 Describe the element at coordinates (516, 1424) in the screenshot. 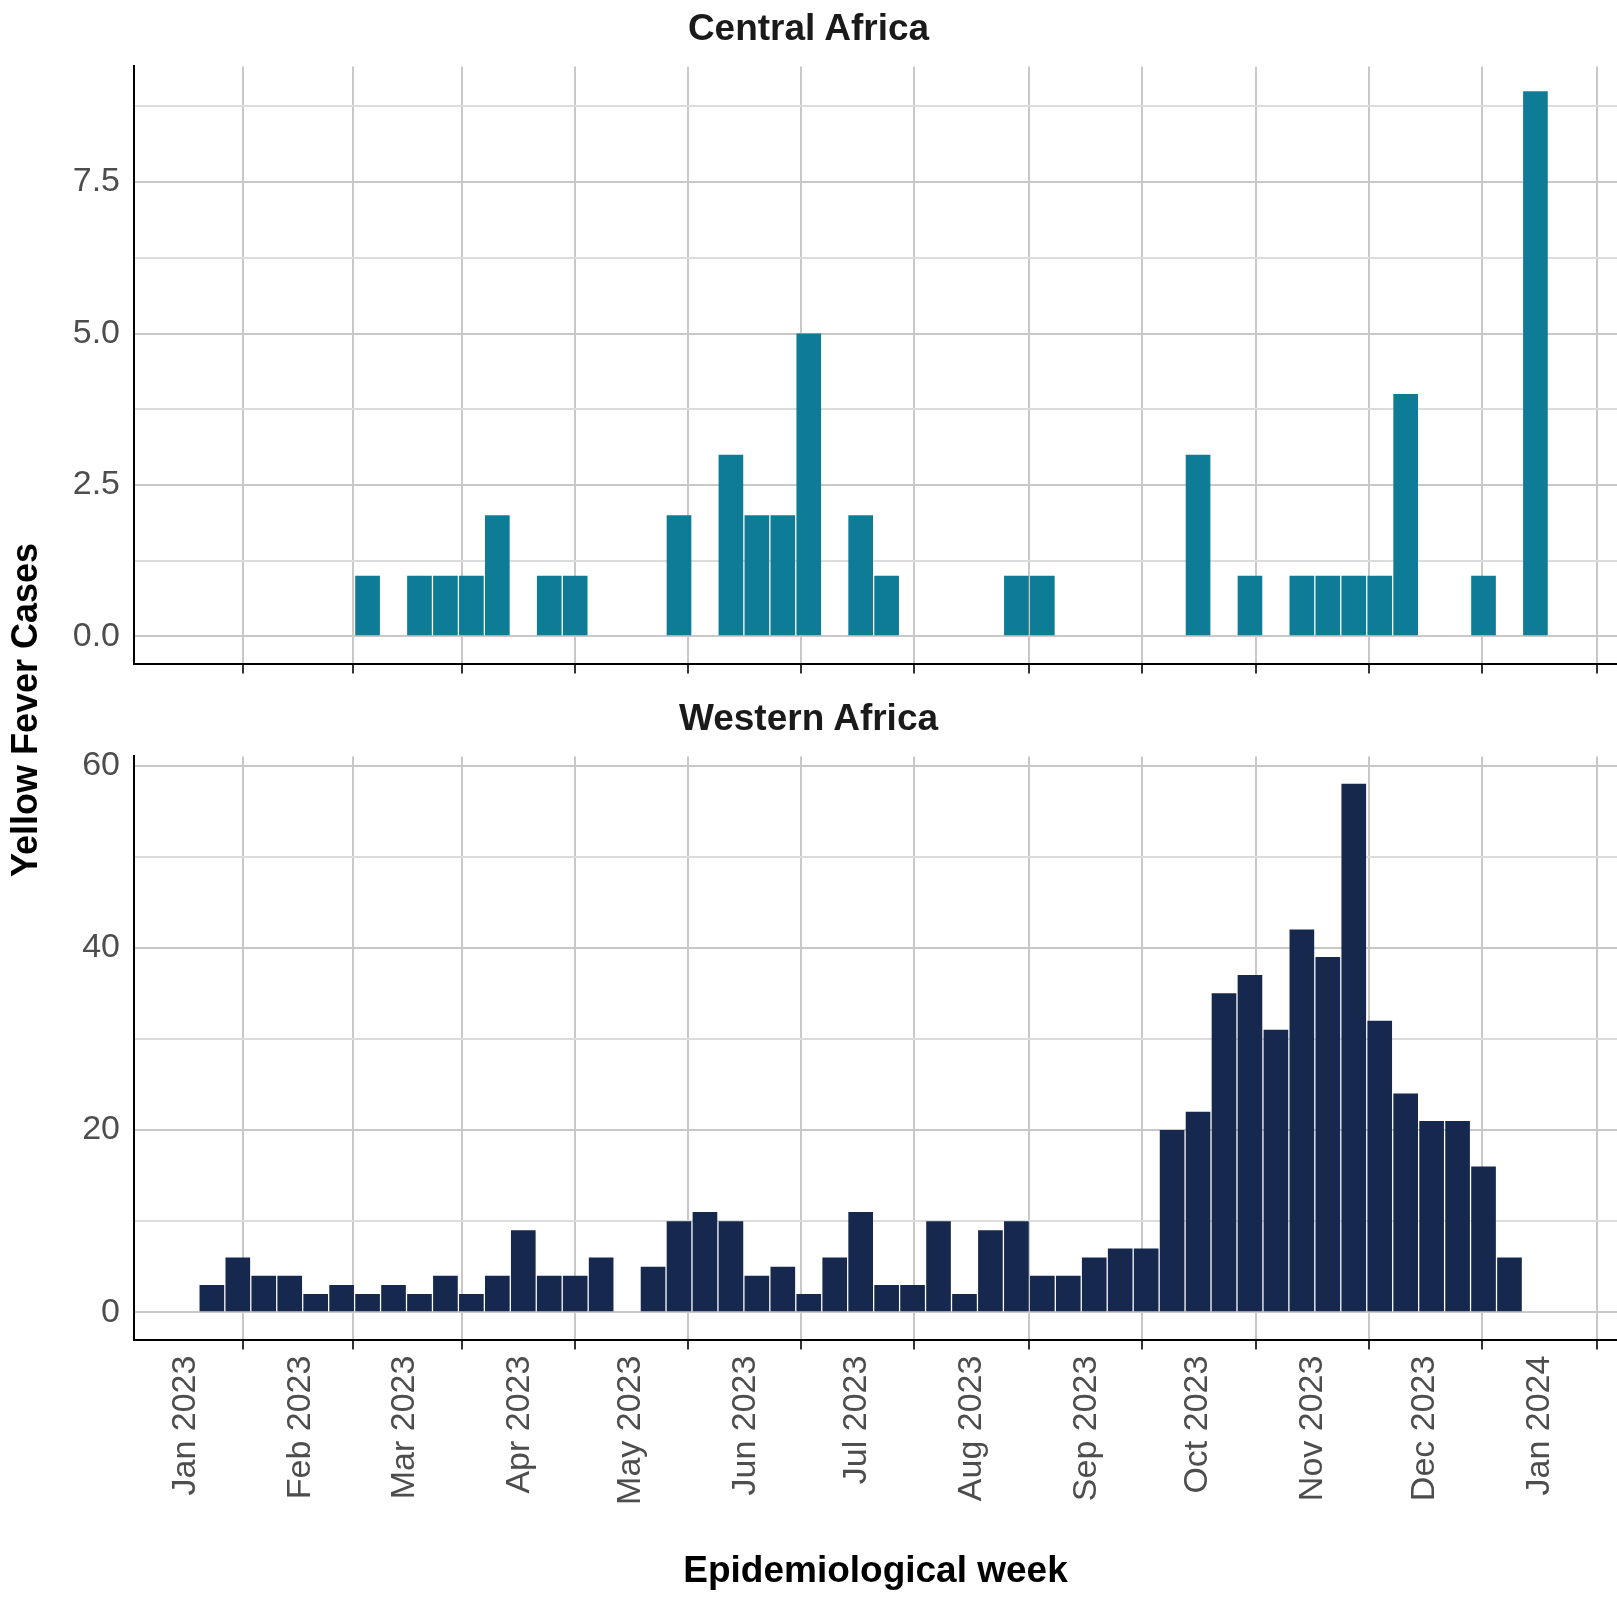

I see `x-tick-label: Apr 2023` at that location.